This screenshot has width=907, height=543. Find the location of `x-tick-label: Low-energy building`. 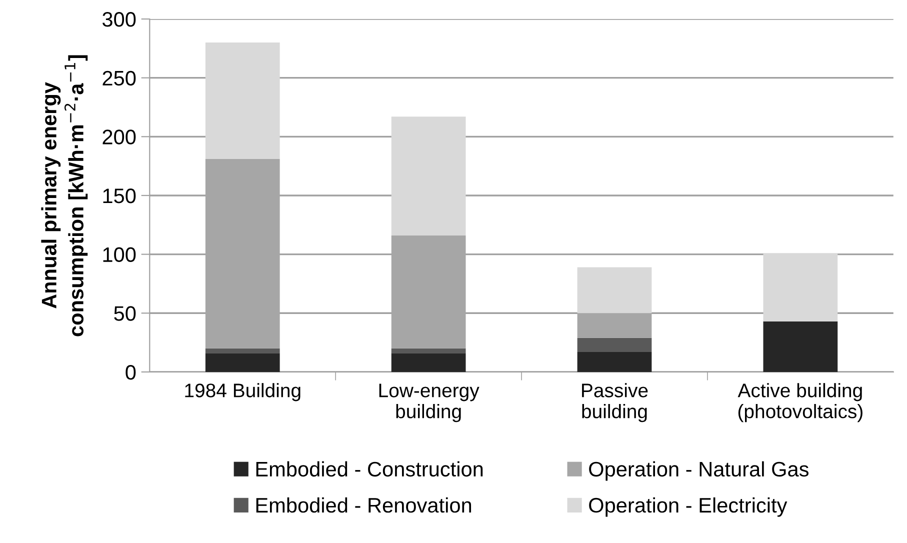

x-tick-label: Low-energy building is located at coordinates (429, 403).